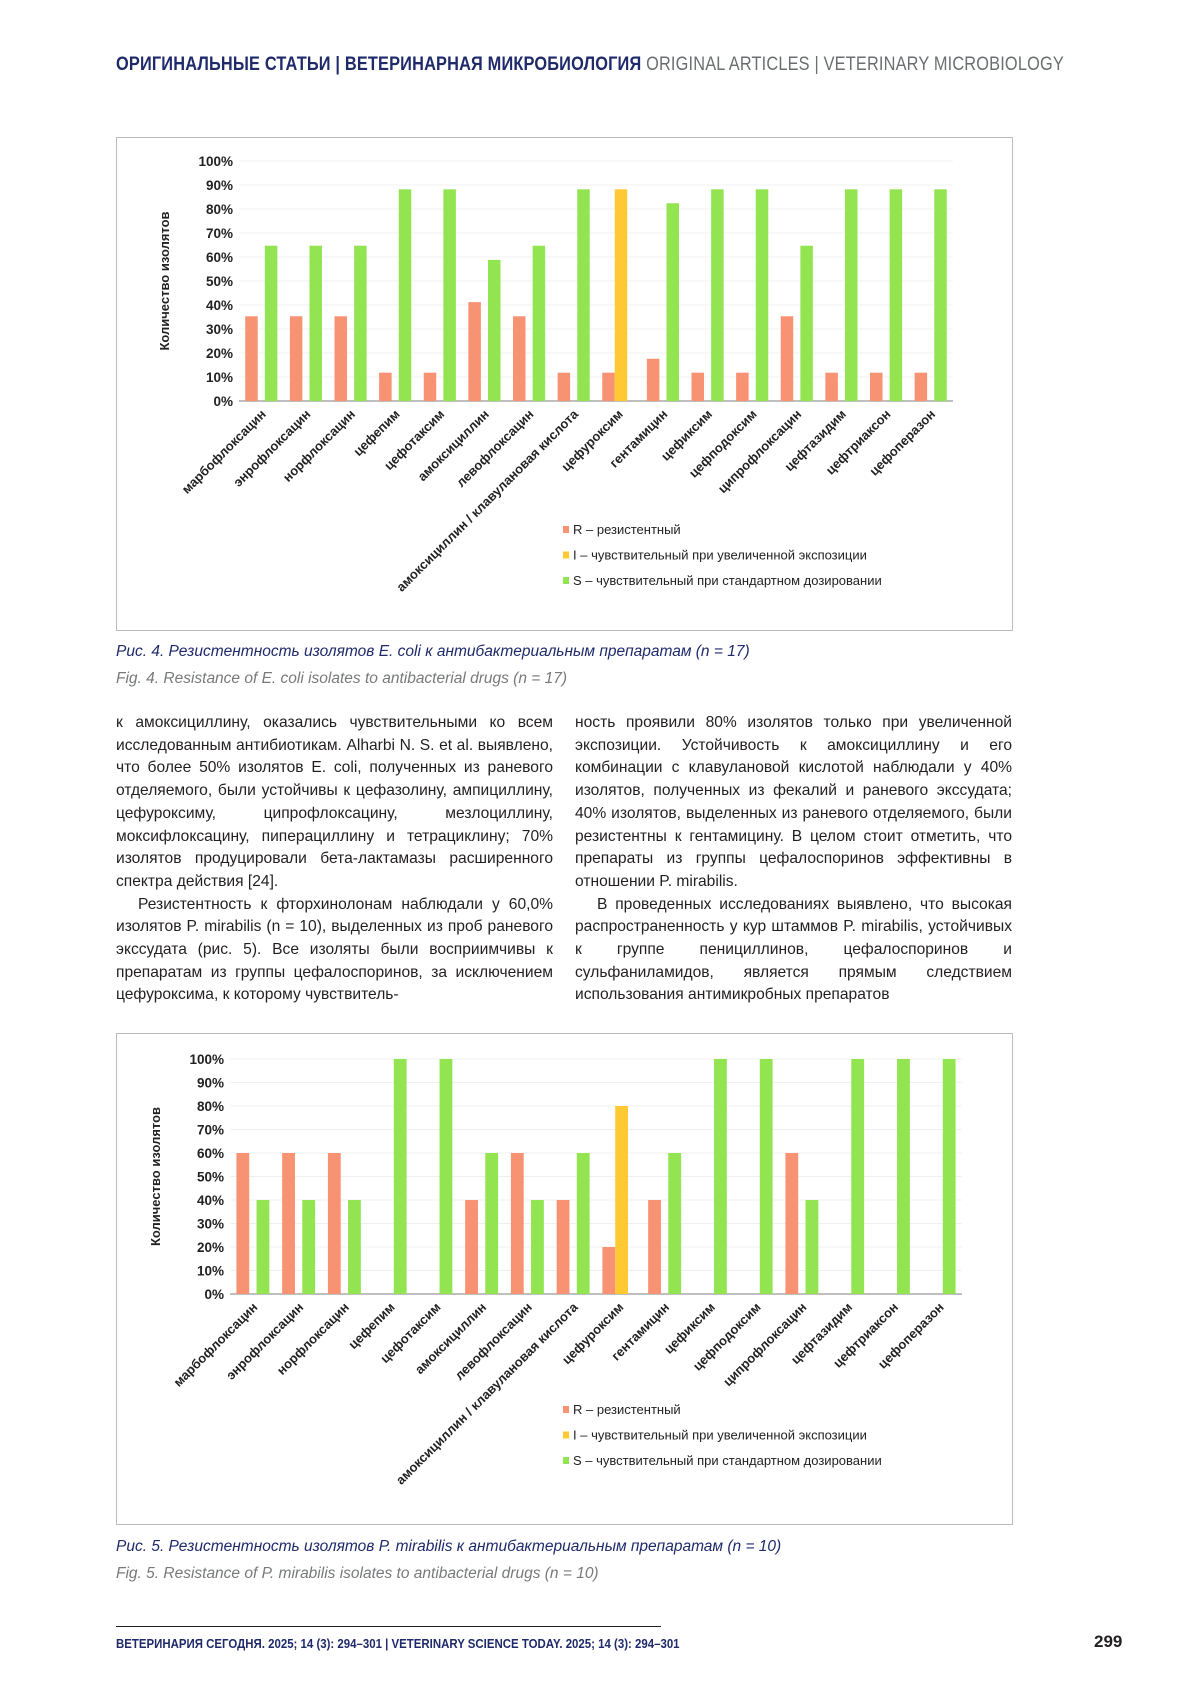 The height and width of the screenshot is (1697, 1200). What do you see at coordinates (566, 555) in the screenshot?
I see `legend-swatch-I` at bounding box center [566, 555].